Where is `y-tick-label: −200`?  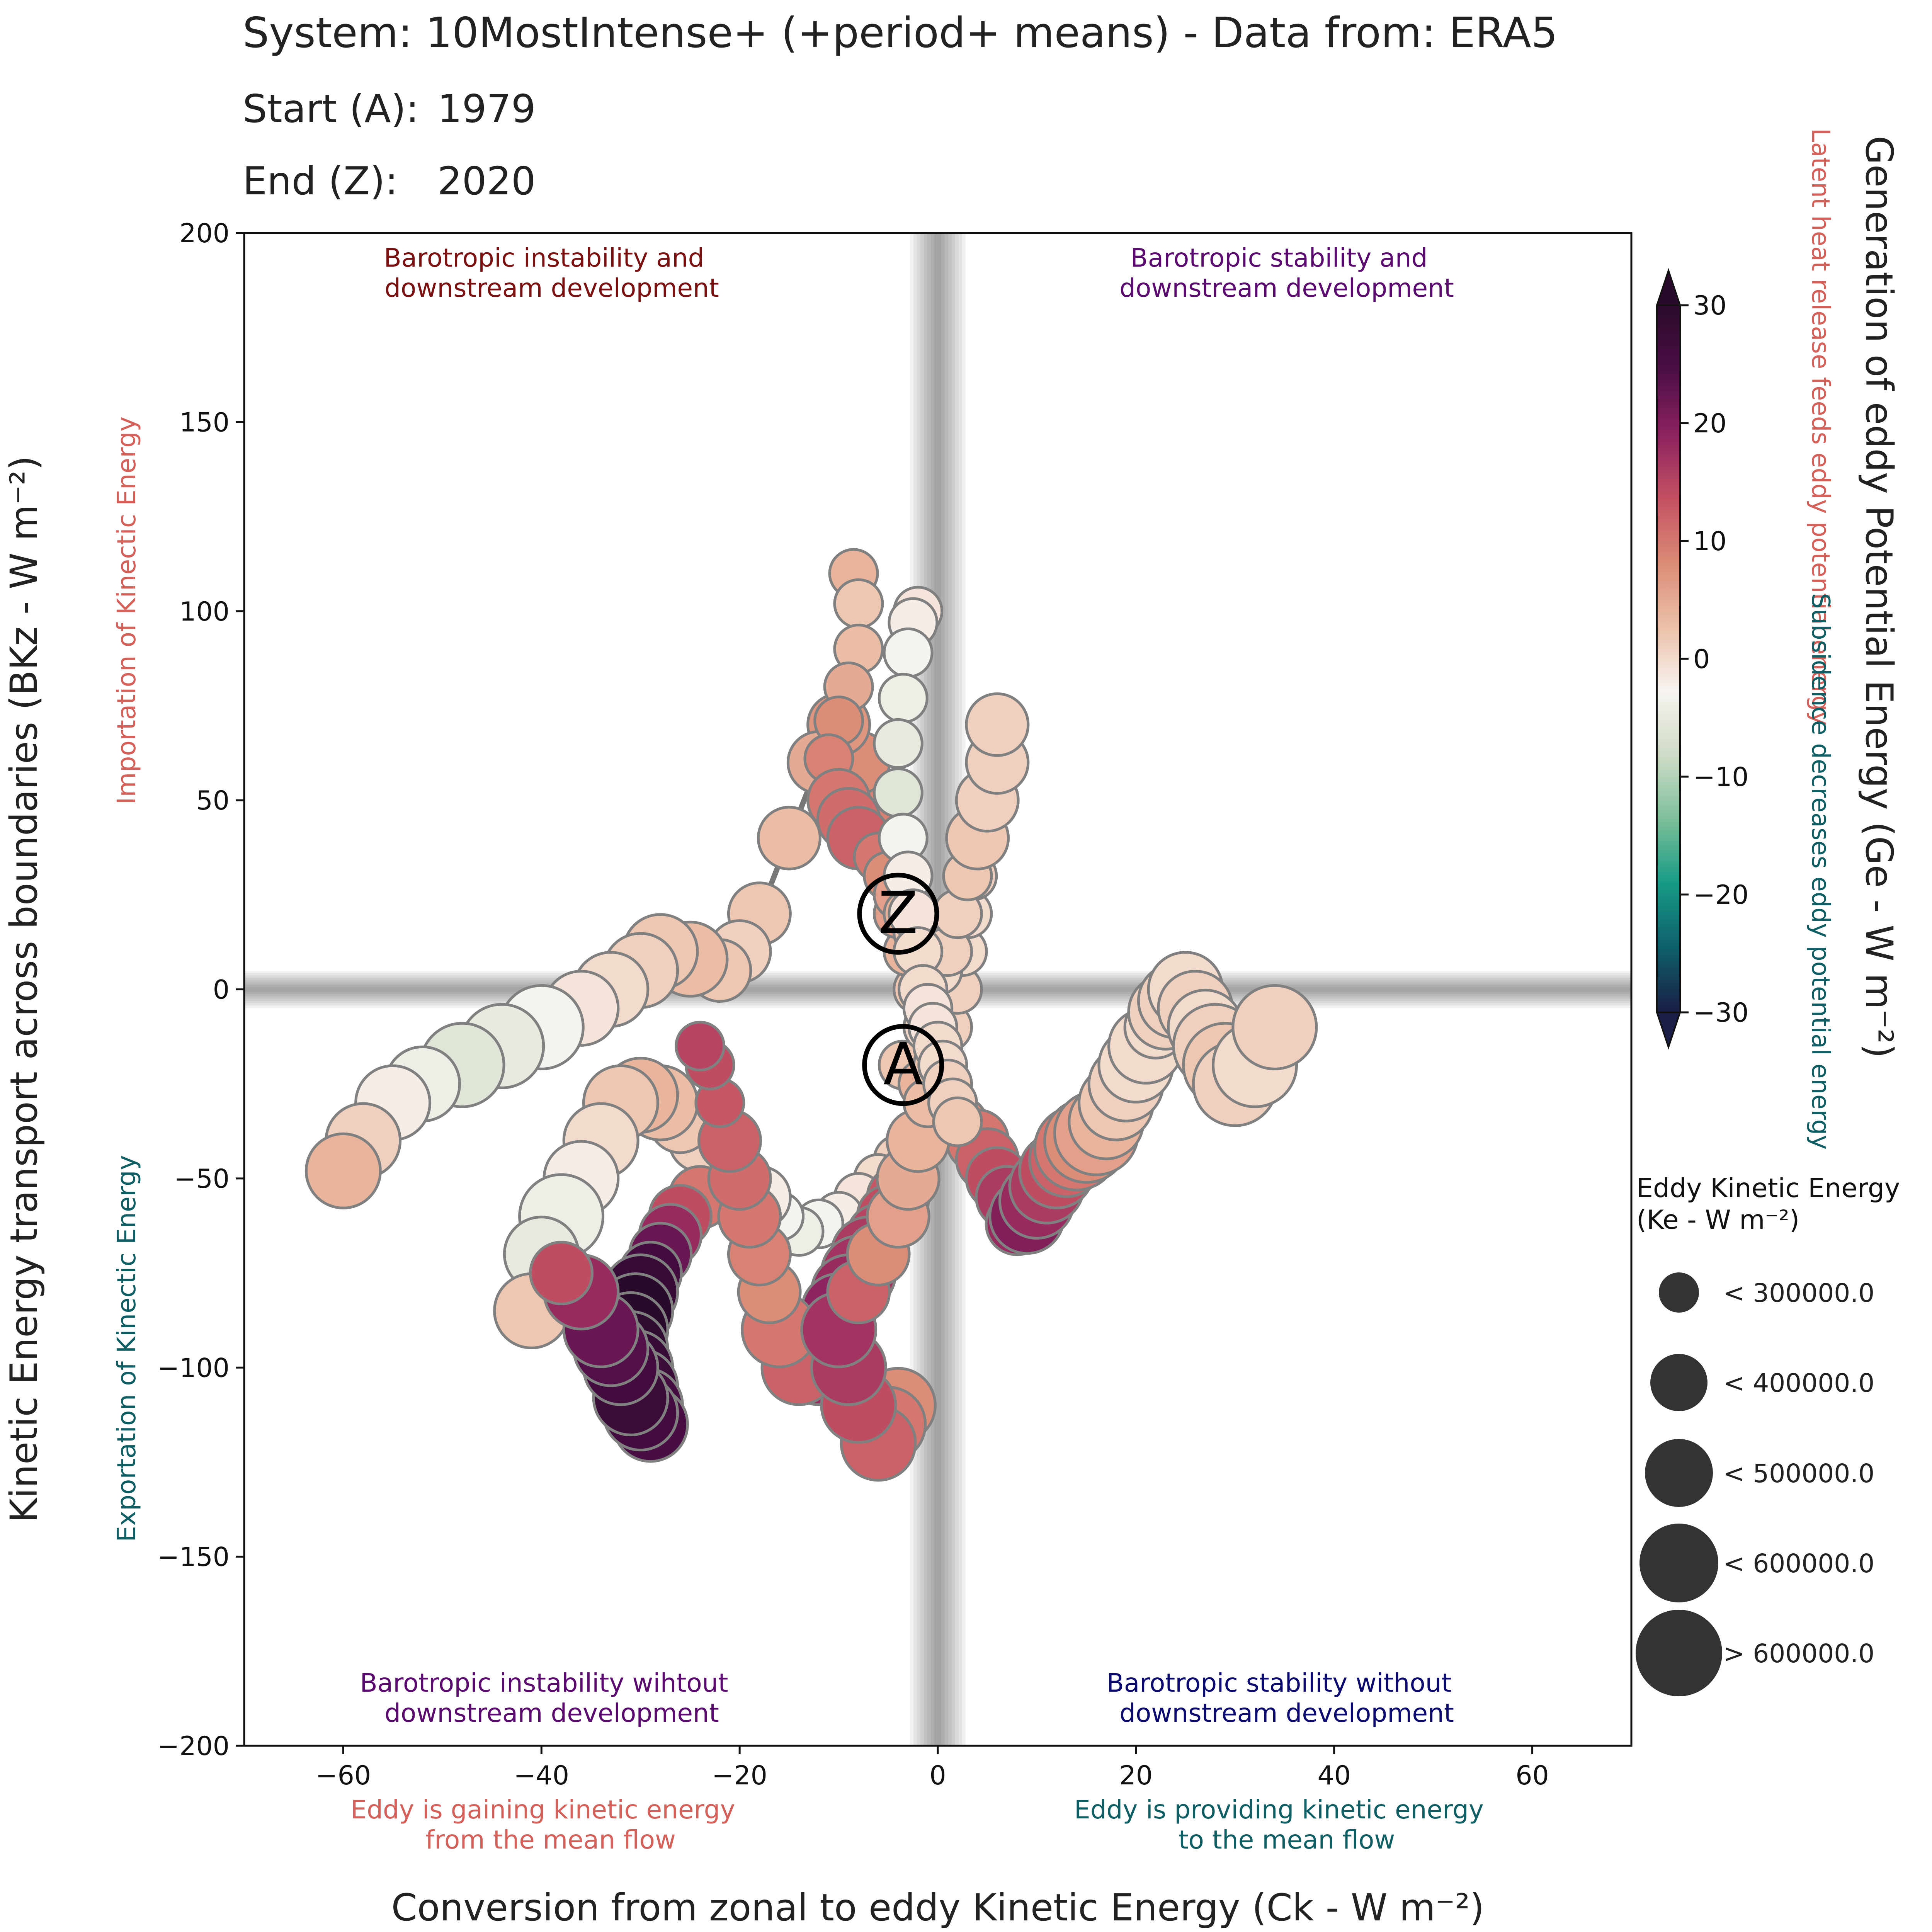
y-tick-label: −200 is located at coordinates (193, 1746).